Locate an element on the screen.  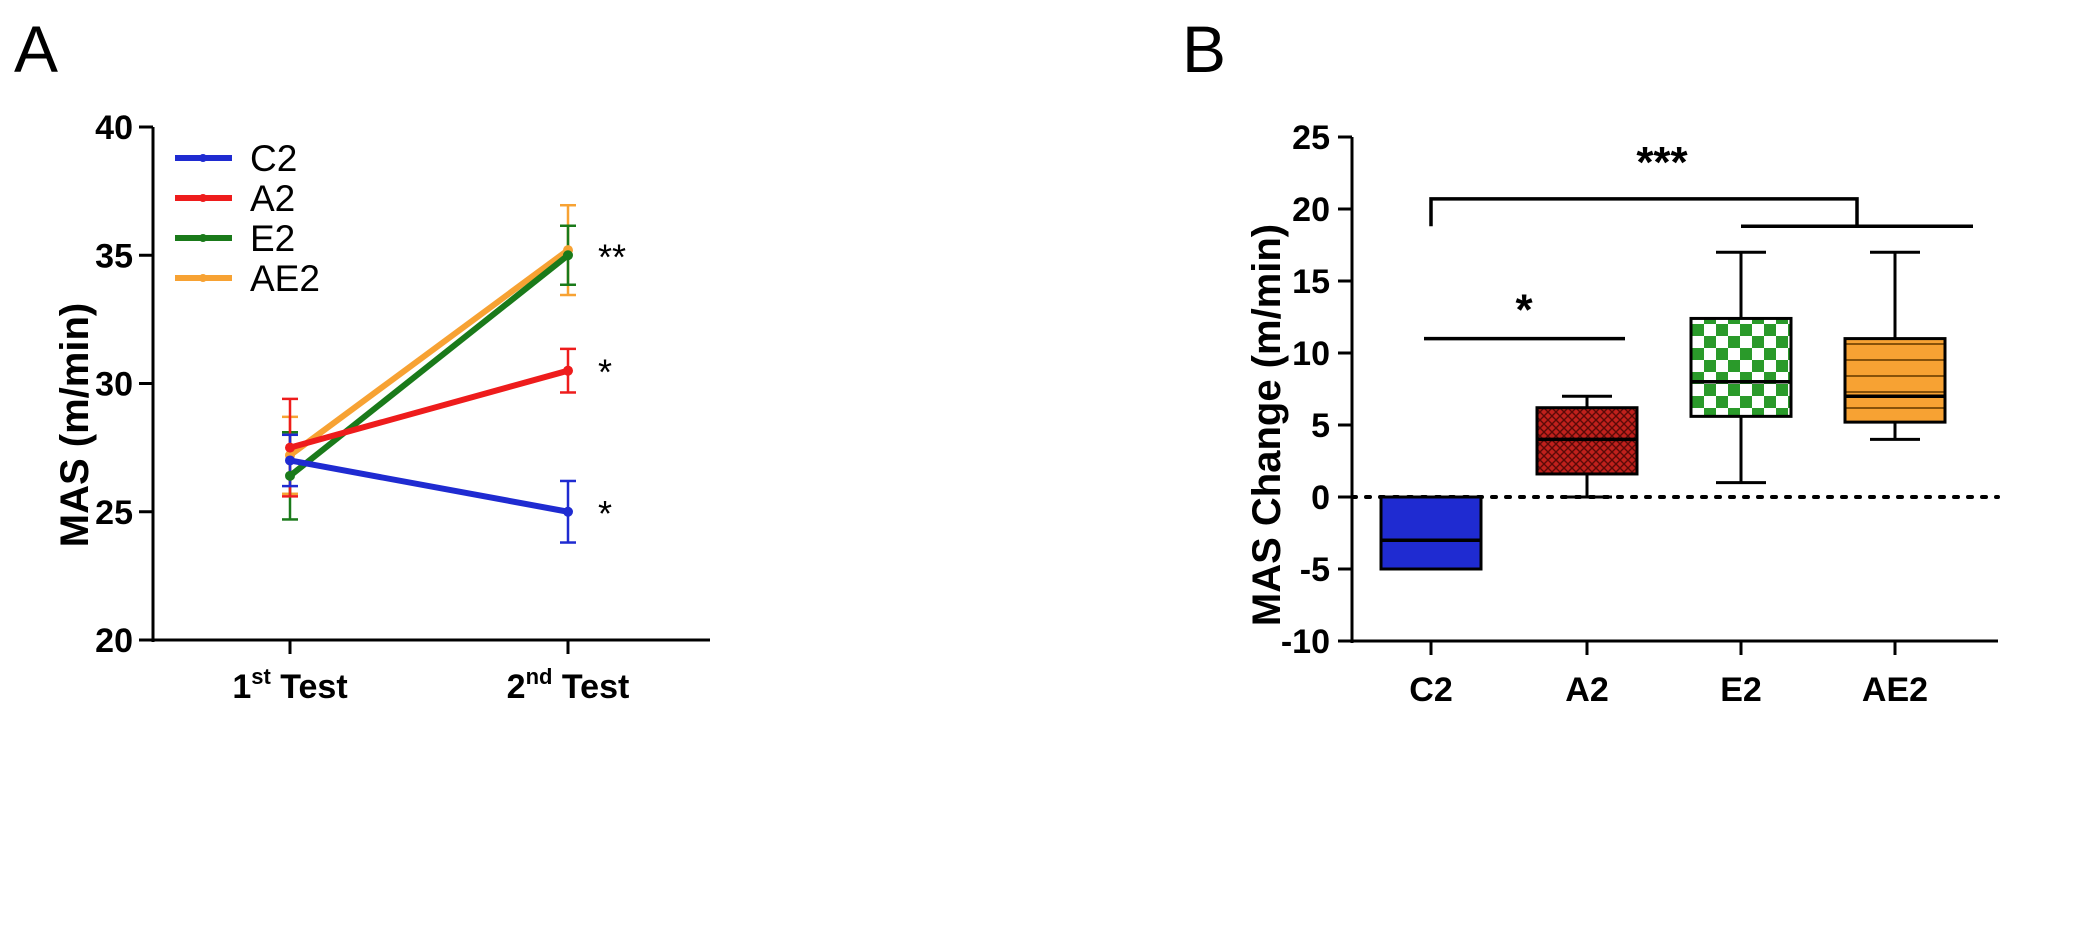
y-tick-label: 10 is located at coordinates (1311, 354).